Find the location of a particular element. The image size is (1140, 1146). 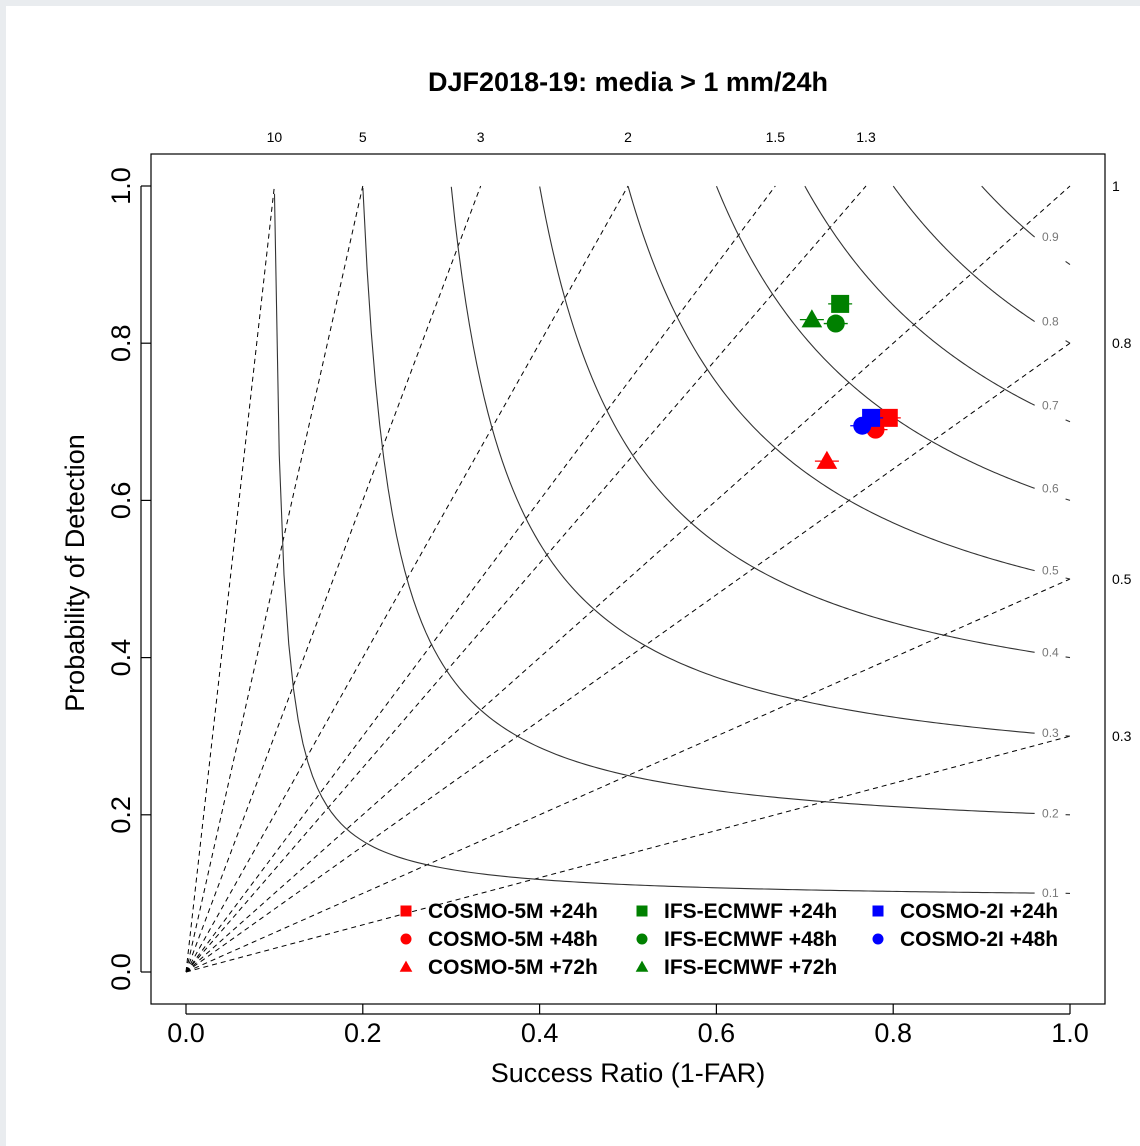

bias-label-top: 5 is located at coordinates (363, 137).